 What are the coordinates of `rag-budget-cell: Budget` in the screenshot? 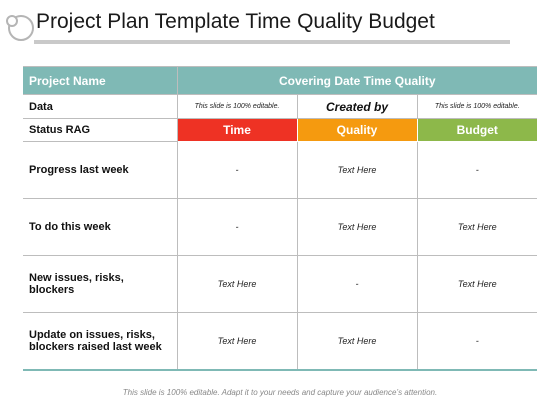 It's located at (477, 130).